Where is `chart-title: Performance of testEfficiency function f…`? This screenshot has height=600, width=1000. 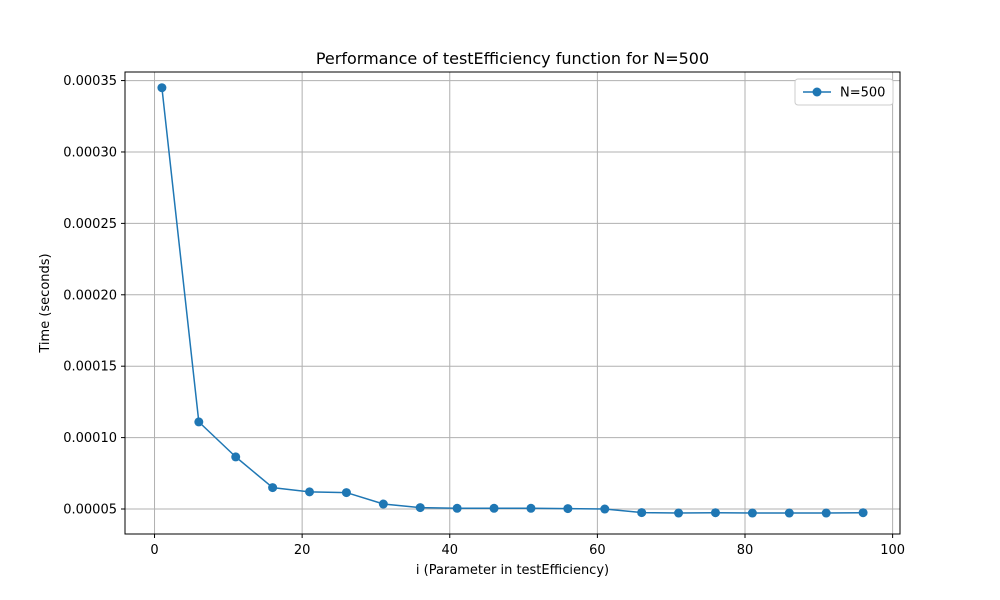
chart-title: Performance of testEfficiency function f… is located at coordinates (512, 58).